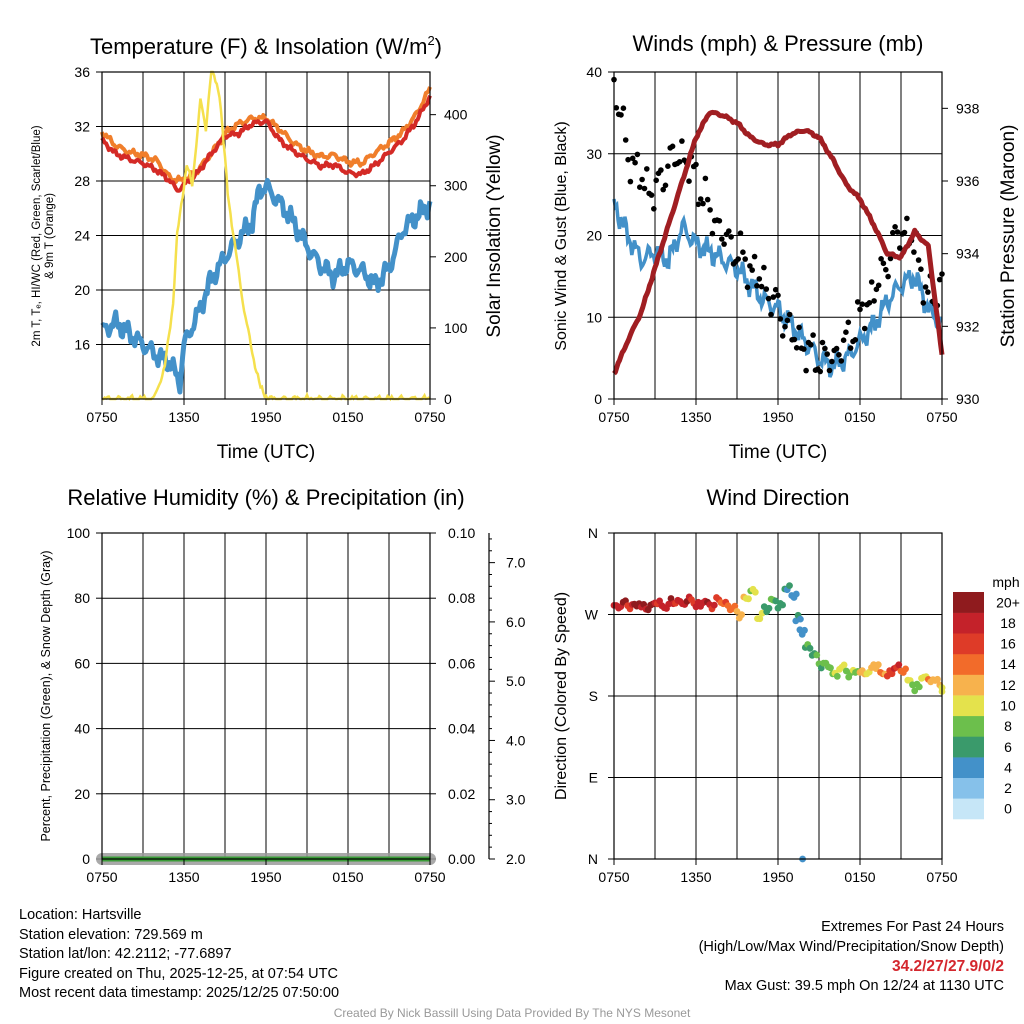  What do you see at coordinates (561, 696) in the screenshot?
I see `wind-direction-y-label: Direction (Colored By Speed)` at bounding box center [561, 696].